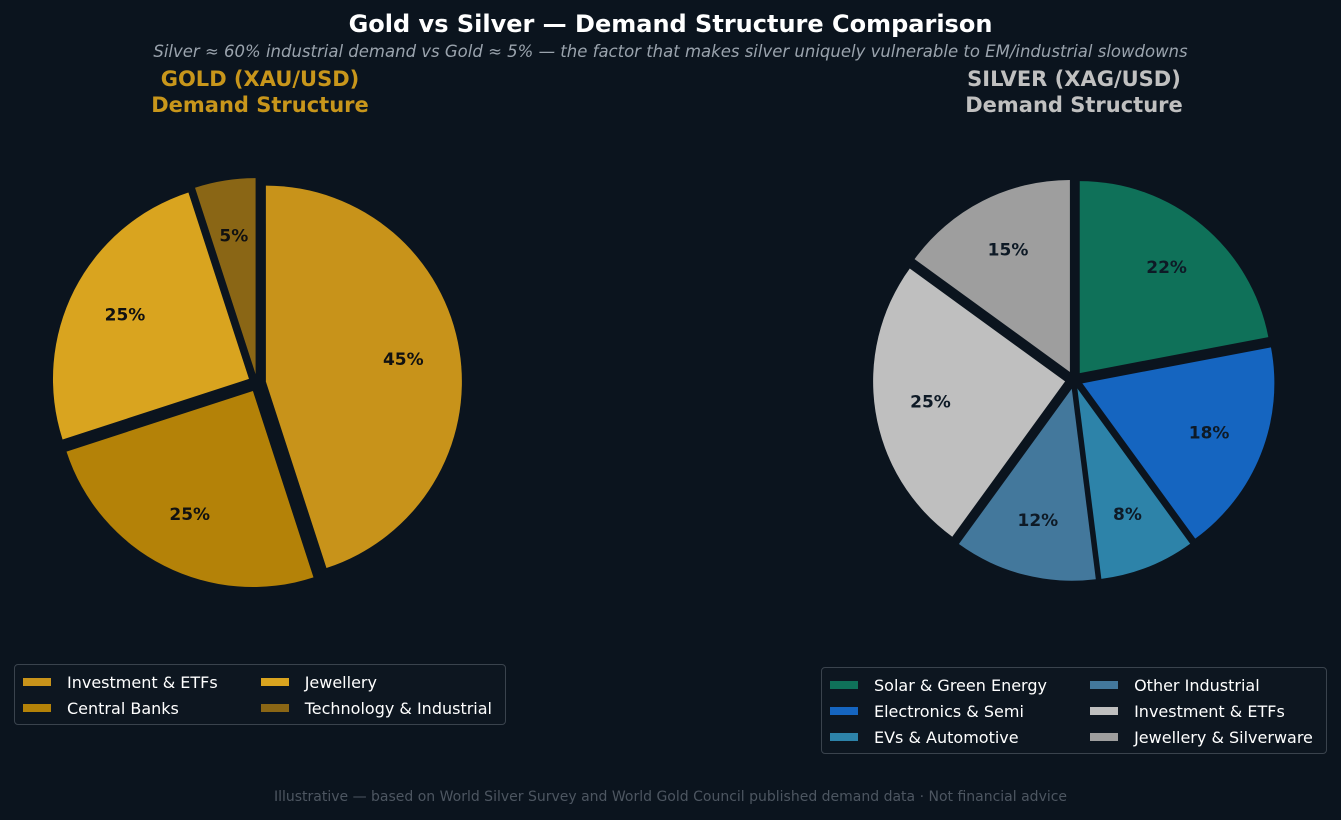  What do you see at coordinates (225, 276) in the screenshot?
I see `gold-slice-technology-and-industrial` at bounding box center [225, 276].